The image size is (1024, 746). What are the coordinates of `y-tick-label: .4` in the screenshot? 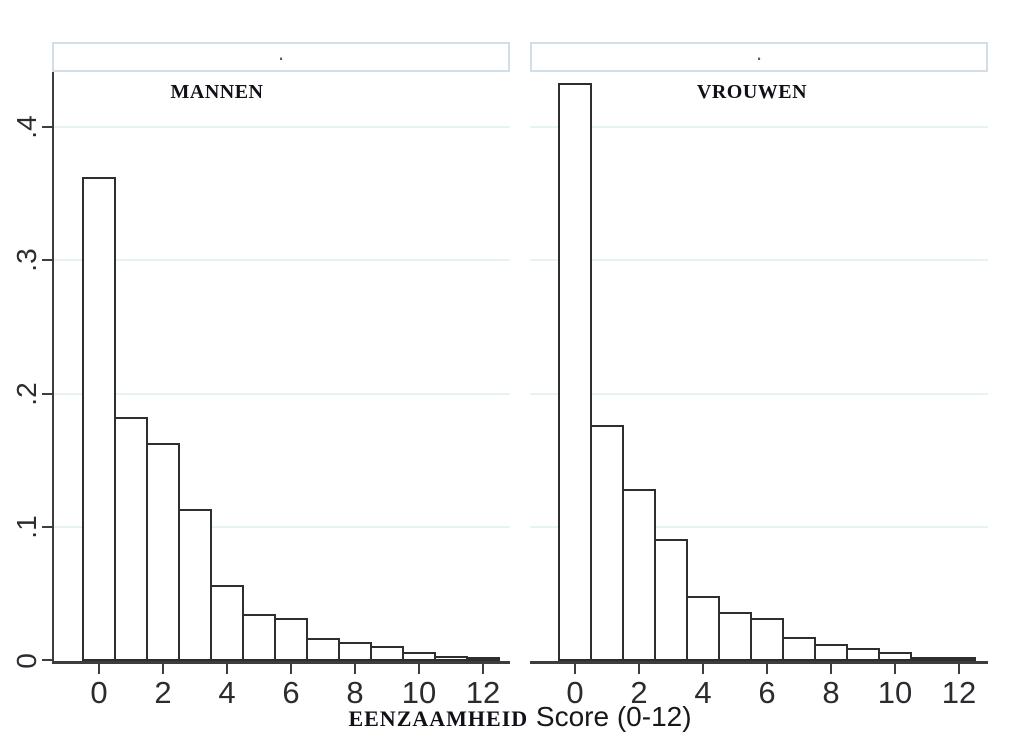 It's located at (26, 126).